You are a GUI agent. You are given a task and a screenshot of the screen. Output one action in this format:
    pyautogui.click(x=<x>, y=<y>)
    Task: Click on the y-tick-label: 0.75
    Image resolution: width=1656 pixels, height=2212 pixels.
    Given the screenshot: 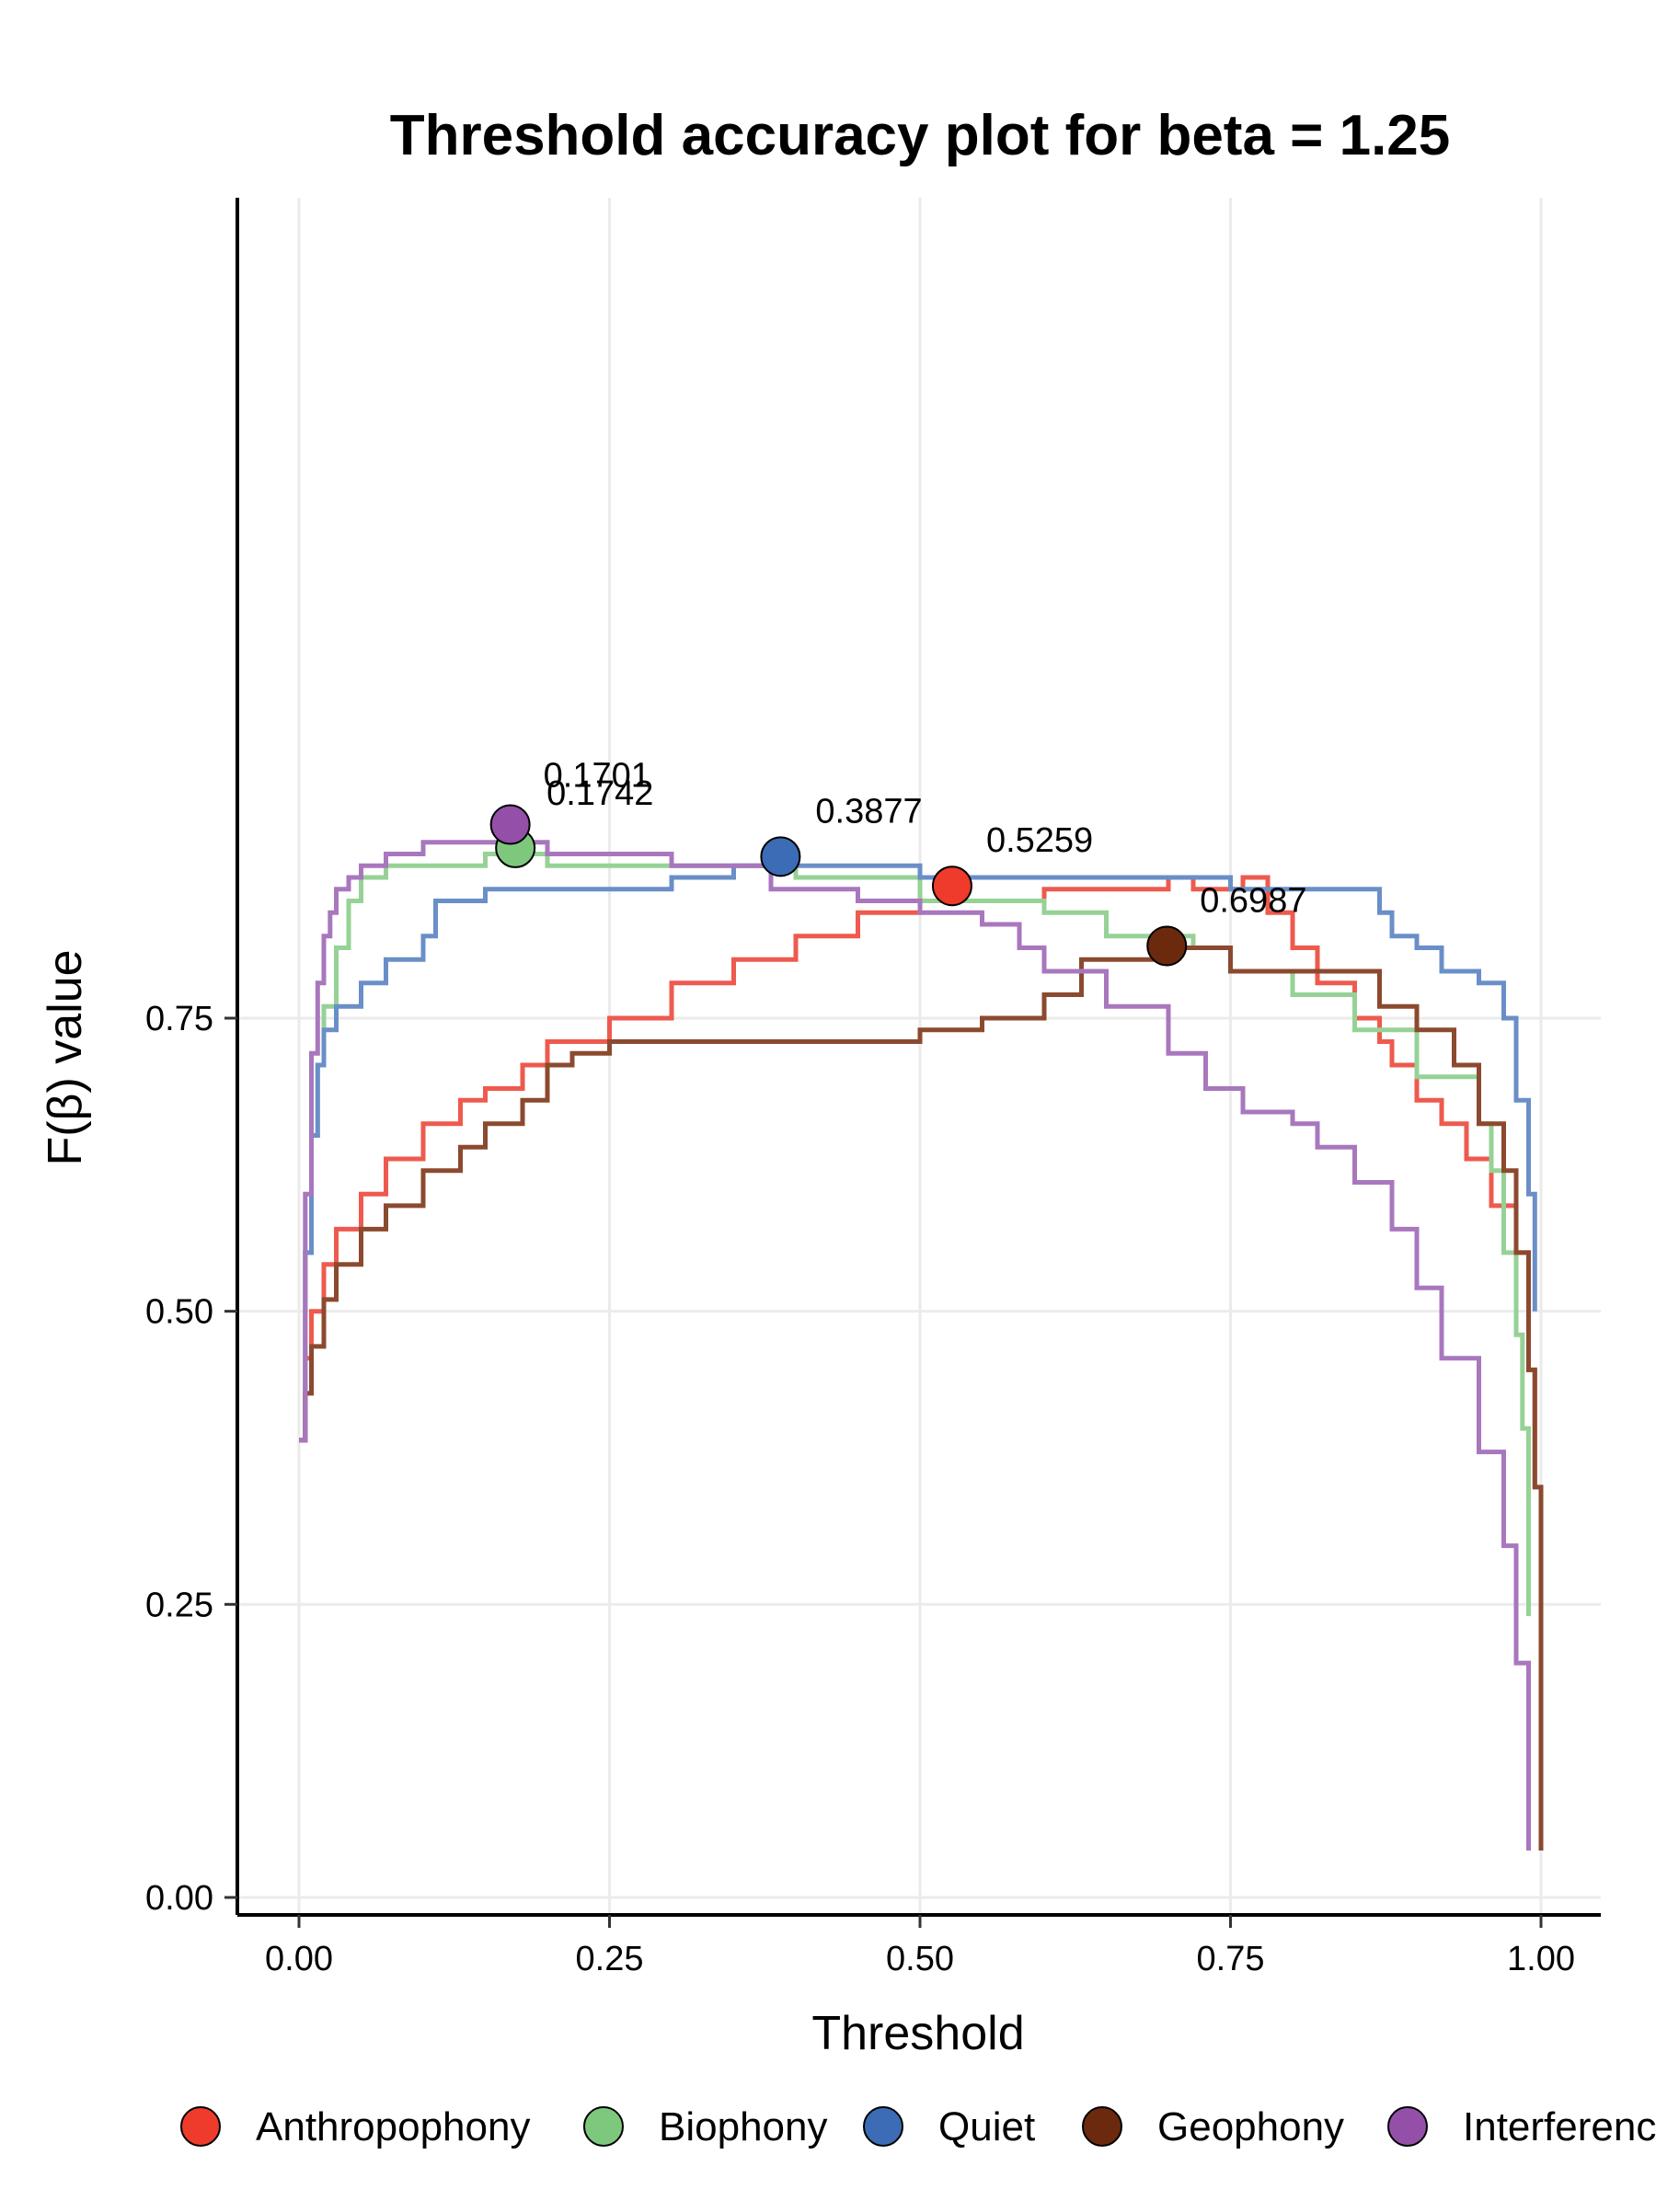 What is the action you would take?
    pyautogui.click(x=179, y=1019)
    